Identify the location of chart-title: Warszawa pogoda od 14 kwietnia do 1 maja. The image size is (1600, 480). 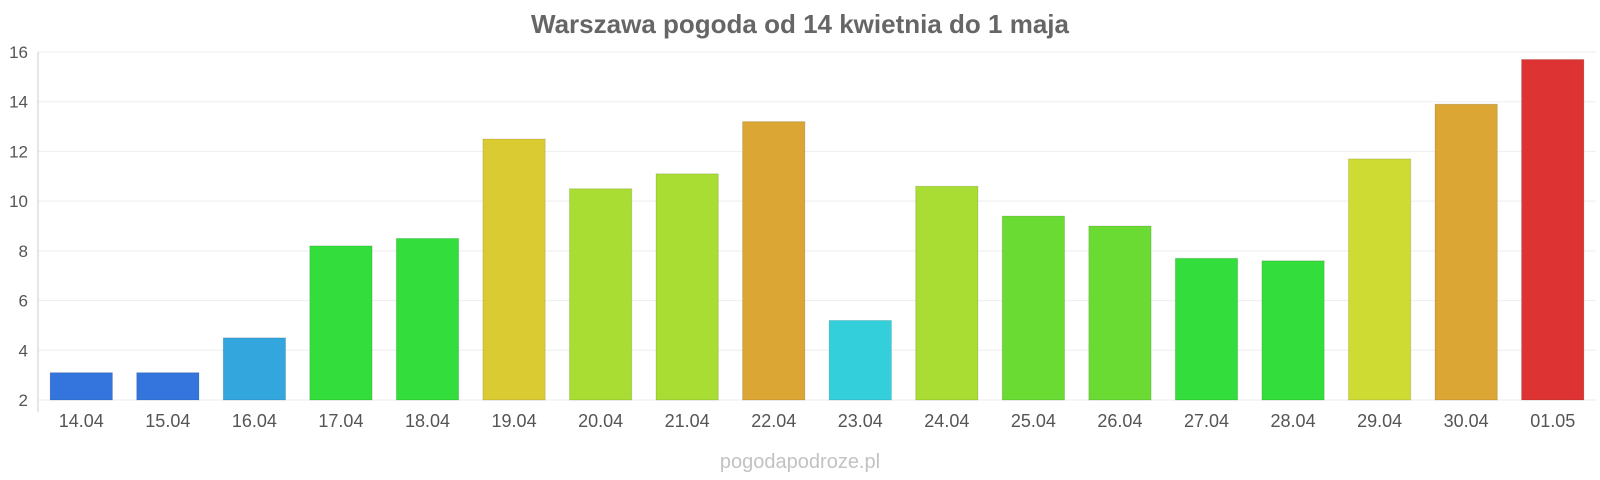
(800, 24).